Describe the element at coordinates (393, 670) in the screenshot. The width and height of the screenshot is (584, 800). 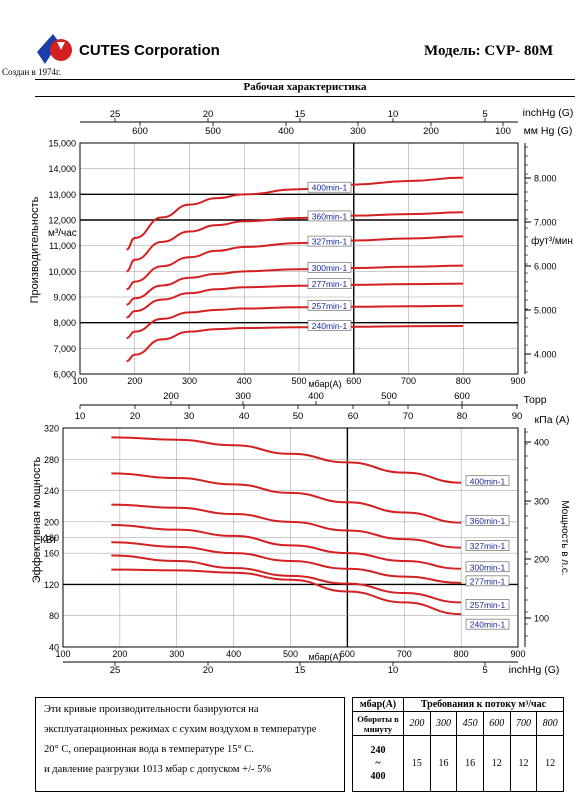
I see `bottom-inhg-tick-label: 10` at that location.